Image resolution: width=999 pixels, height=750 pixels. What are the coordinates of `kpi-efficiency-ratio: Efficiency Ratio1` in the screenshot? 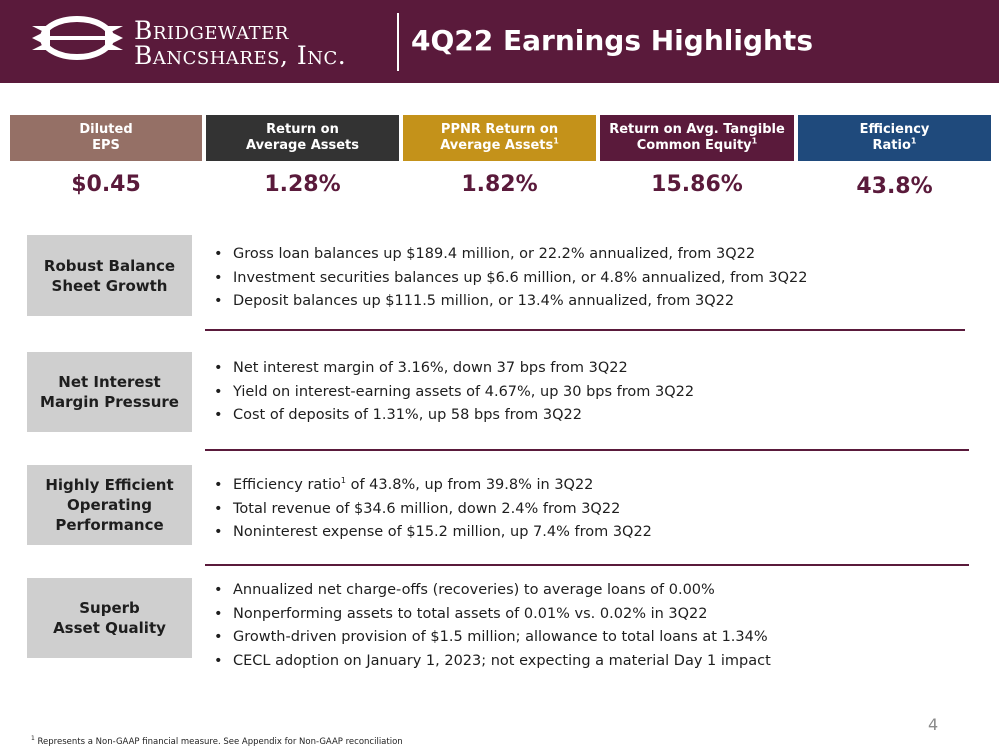 It's located at (894, 138).